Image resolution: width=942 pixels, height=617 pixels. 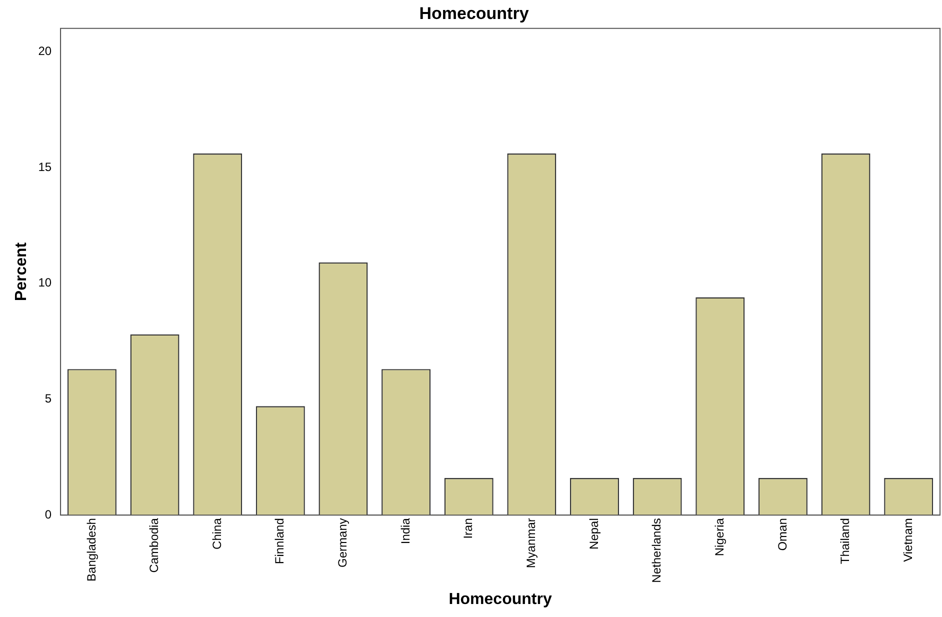 What do you see at coordinates (91, 550) in the screenshot?
I see `x-tick-label: Bangladesh` at bounding box center [91, 550].